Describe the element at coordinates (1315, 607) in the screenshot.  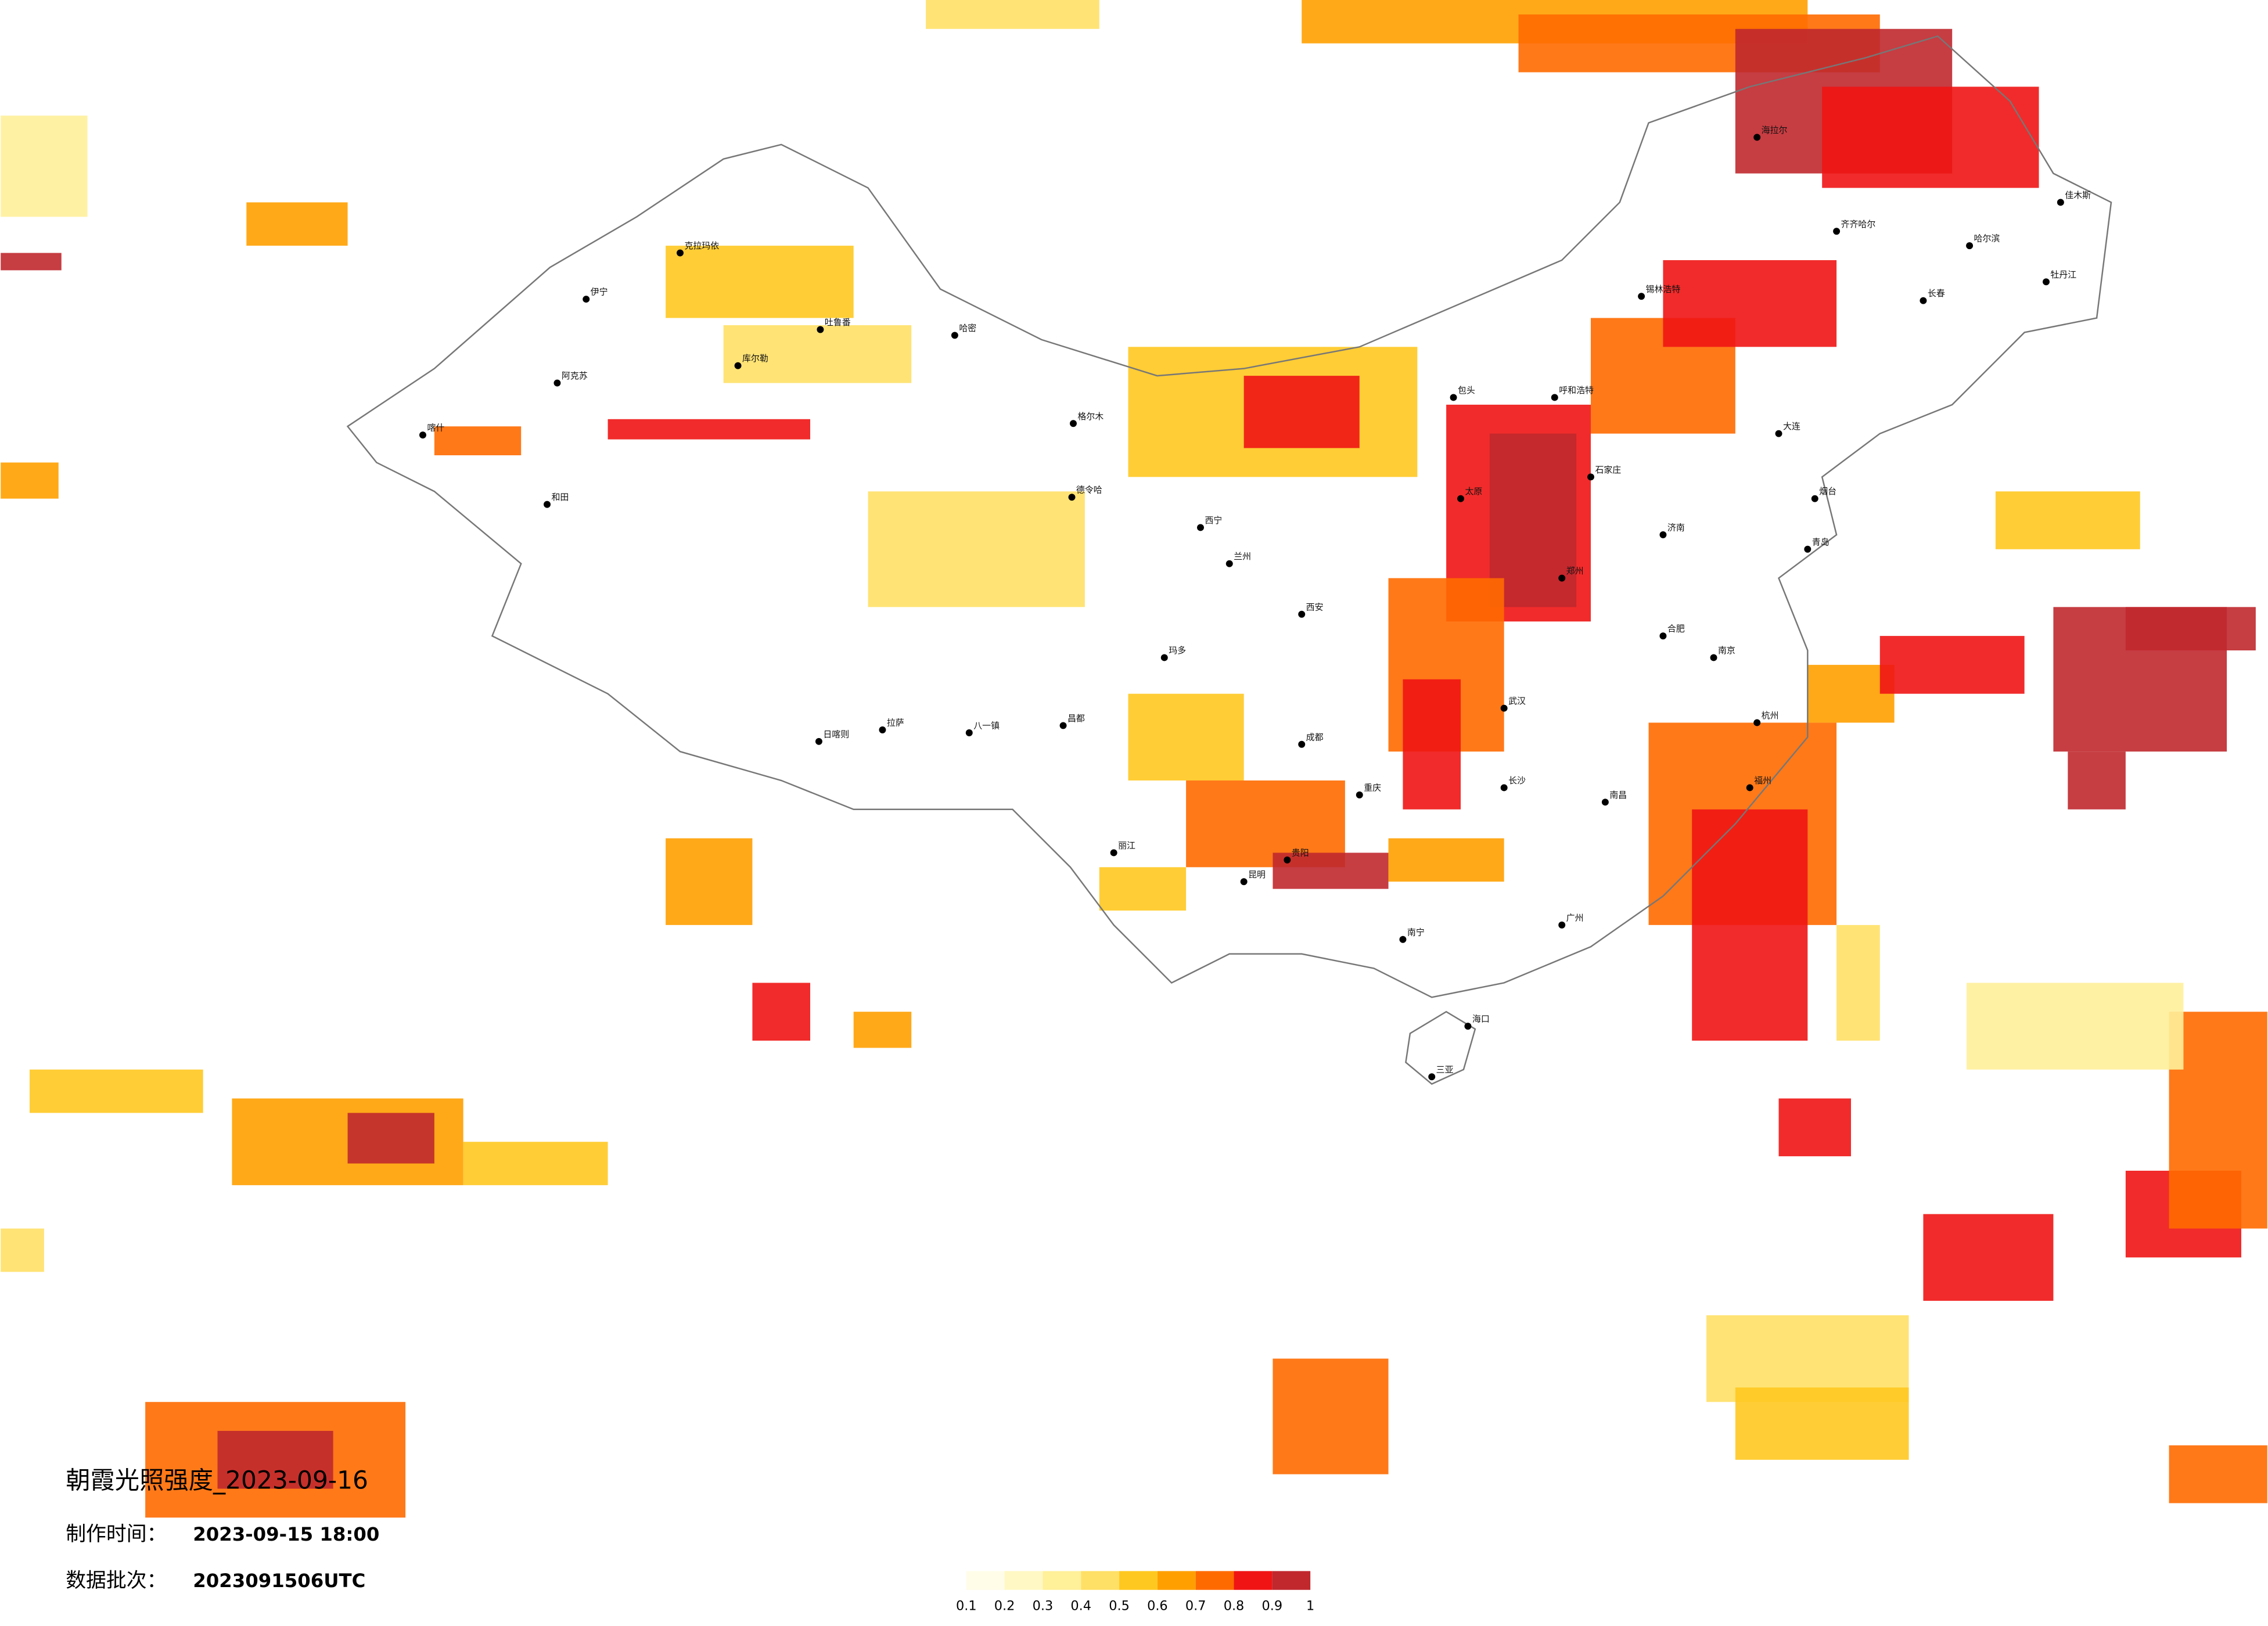
I see `city-label: 西安` at that location.